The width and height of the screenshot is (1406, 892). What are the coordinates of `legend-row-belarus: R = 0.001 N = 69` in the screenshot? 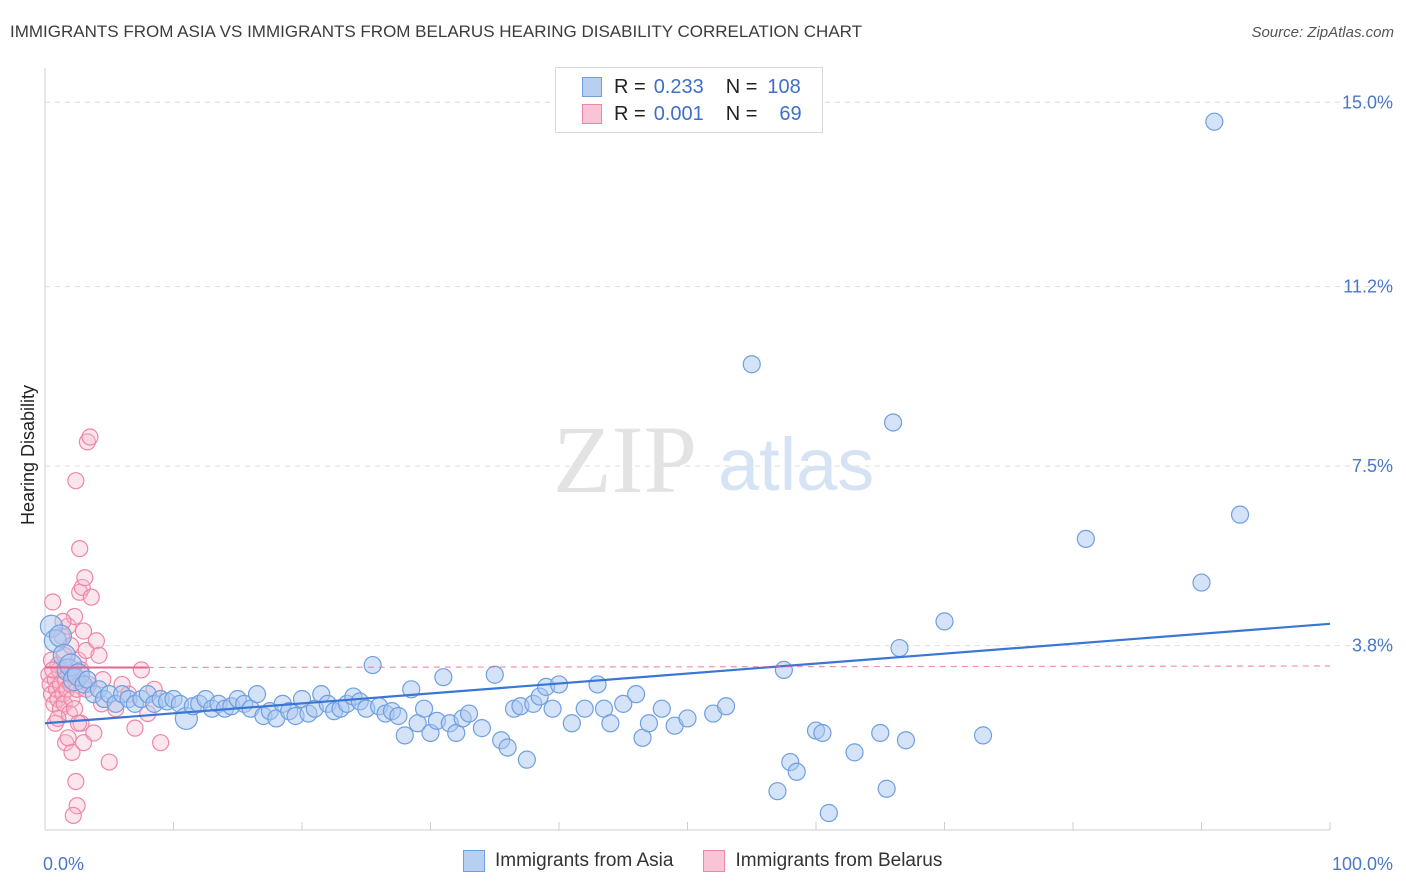 It's located at (692, 114).